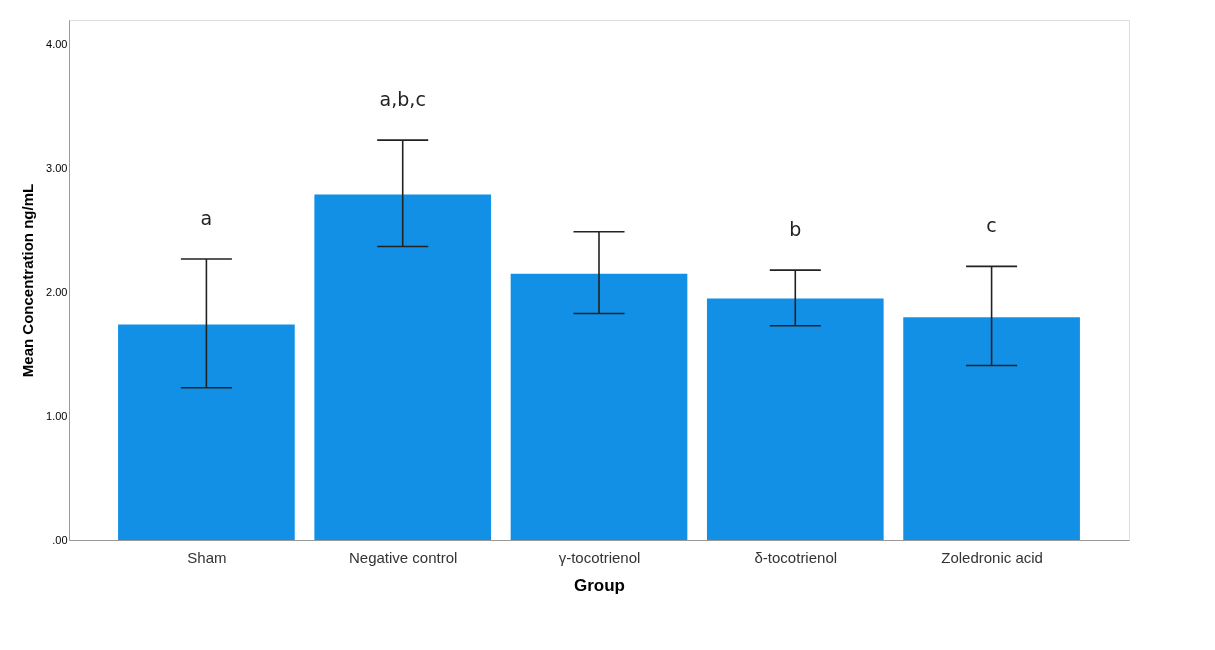 The image size is (1215, 650). Describe the element at coordinates (795, 229) in the screenshot. I see `annotation: b` at that location.